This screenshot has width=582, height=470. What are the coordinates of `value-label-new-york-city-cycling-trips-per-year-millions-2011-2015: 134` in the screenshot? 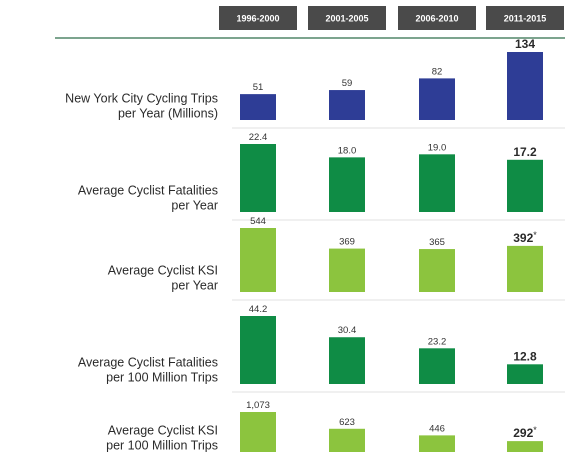 It's located at (525, 44).